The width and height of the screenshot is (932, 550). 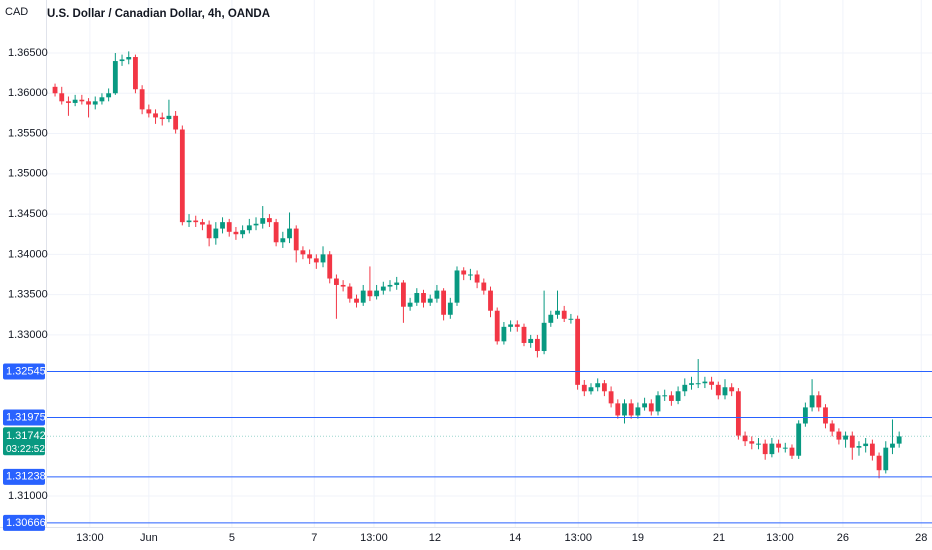 I want to click on x-tick-label: 7, so click(x=314, y=538).